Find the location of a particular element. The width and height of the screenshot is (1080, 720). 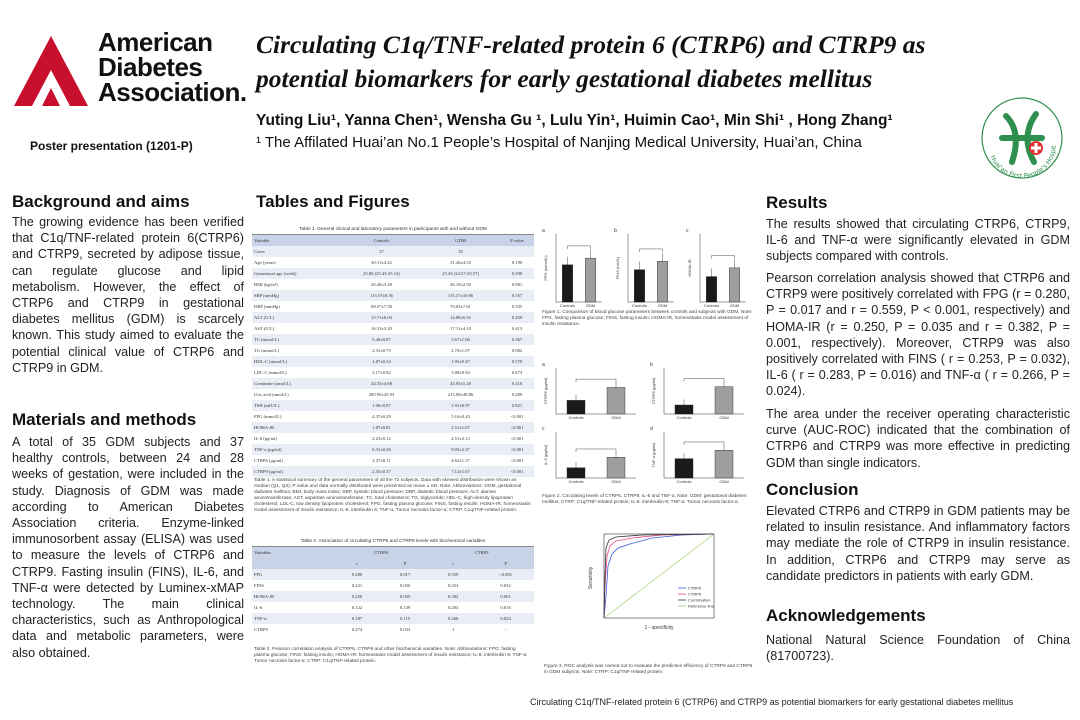

table-cell: 115.17±10.66 is located at coordinates (461, 295).